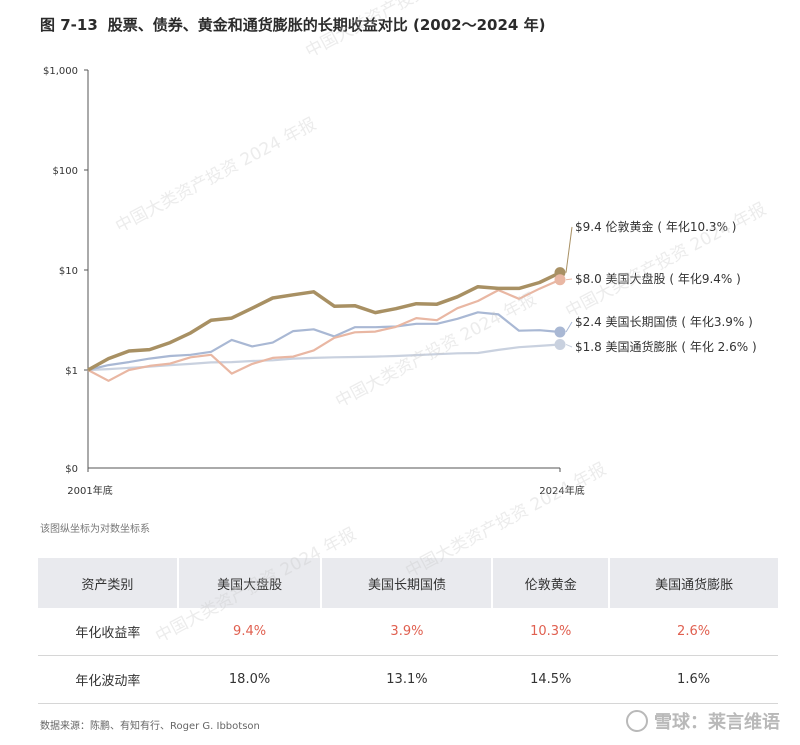  I want to click on table-header-row: 资产类别 美国大盘股 美国长期国债 伦敦黄金 美国通货膨胀, so click(408, 583).